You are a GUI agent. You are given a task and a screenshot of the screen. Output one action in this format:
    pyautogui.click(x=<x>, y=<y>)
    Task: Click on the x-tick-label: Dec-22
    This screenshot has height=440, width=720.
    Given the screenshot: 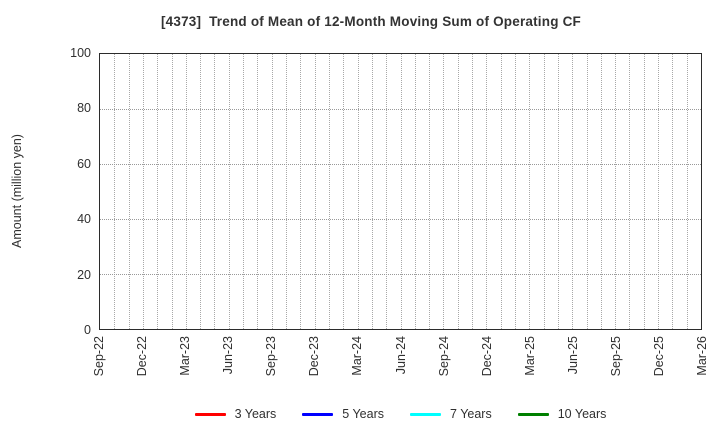 What is the action you would take?
    pyautogui.click(x=142, y=356)
    